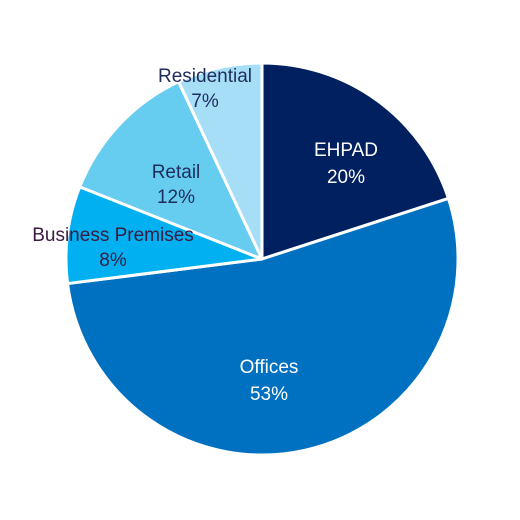  I want to click on slice-label-residential: Residential 7%, so click(205, 89).